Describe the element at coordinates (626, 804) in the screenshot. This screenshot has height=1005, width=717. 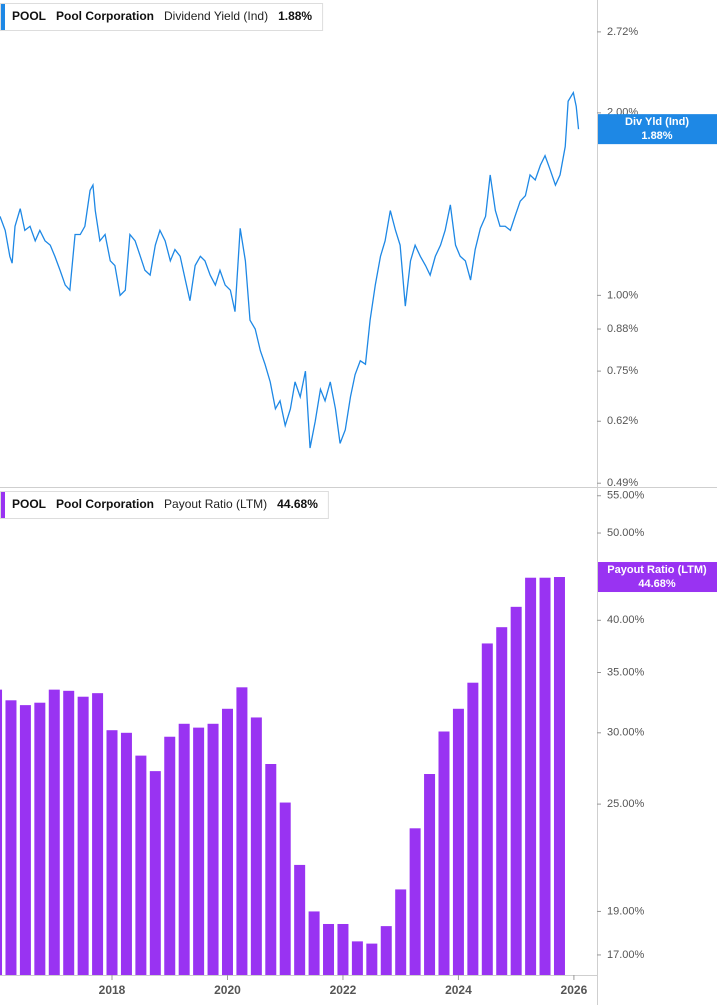
I see `y-tick-label: 25.00%` at that location.